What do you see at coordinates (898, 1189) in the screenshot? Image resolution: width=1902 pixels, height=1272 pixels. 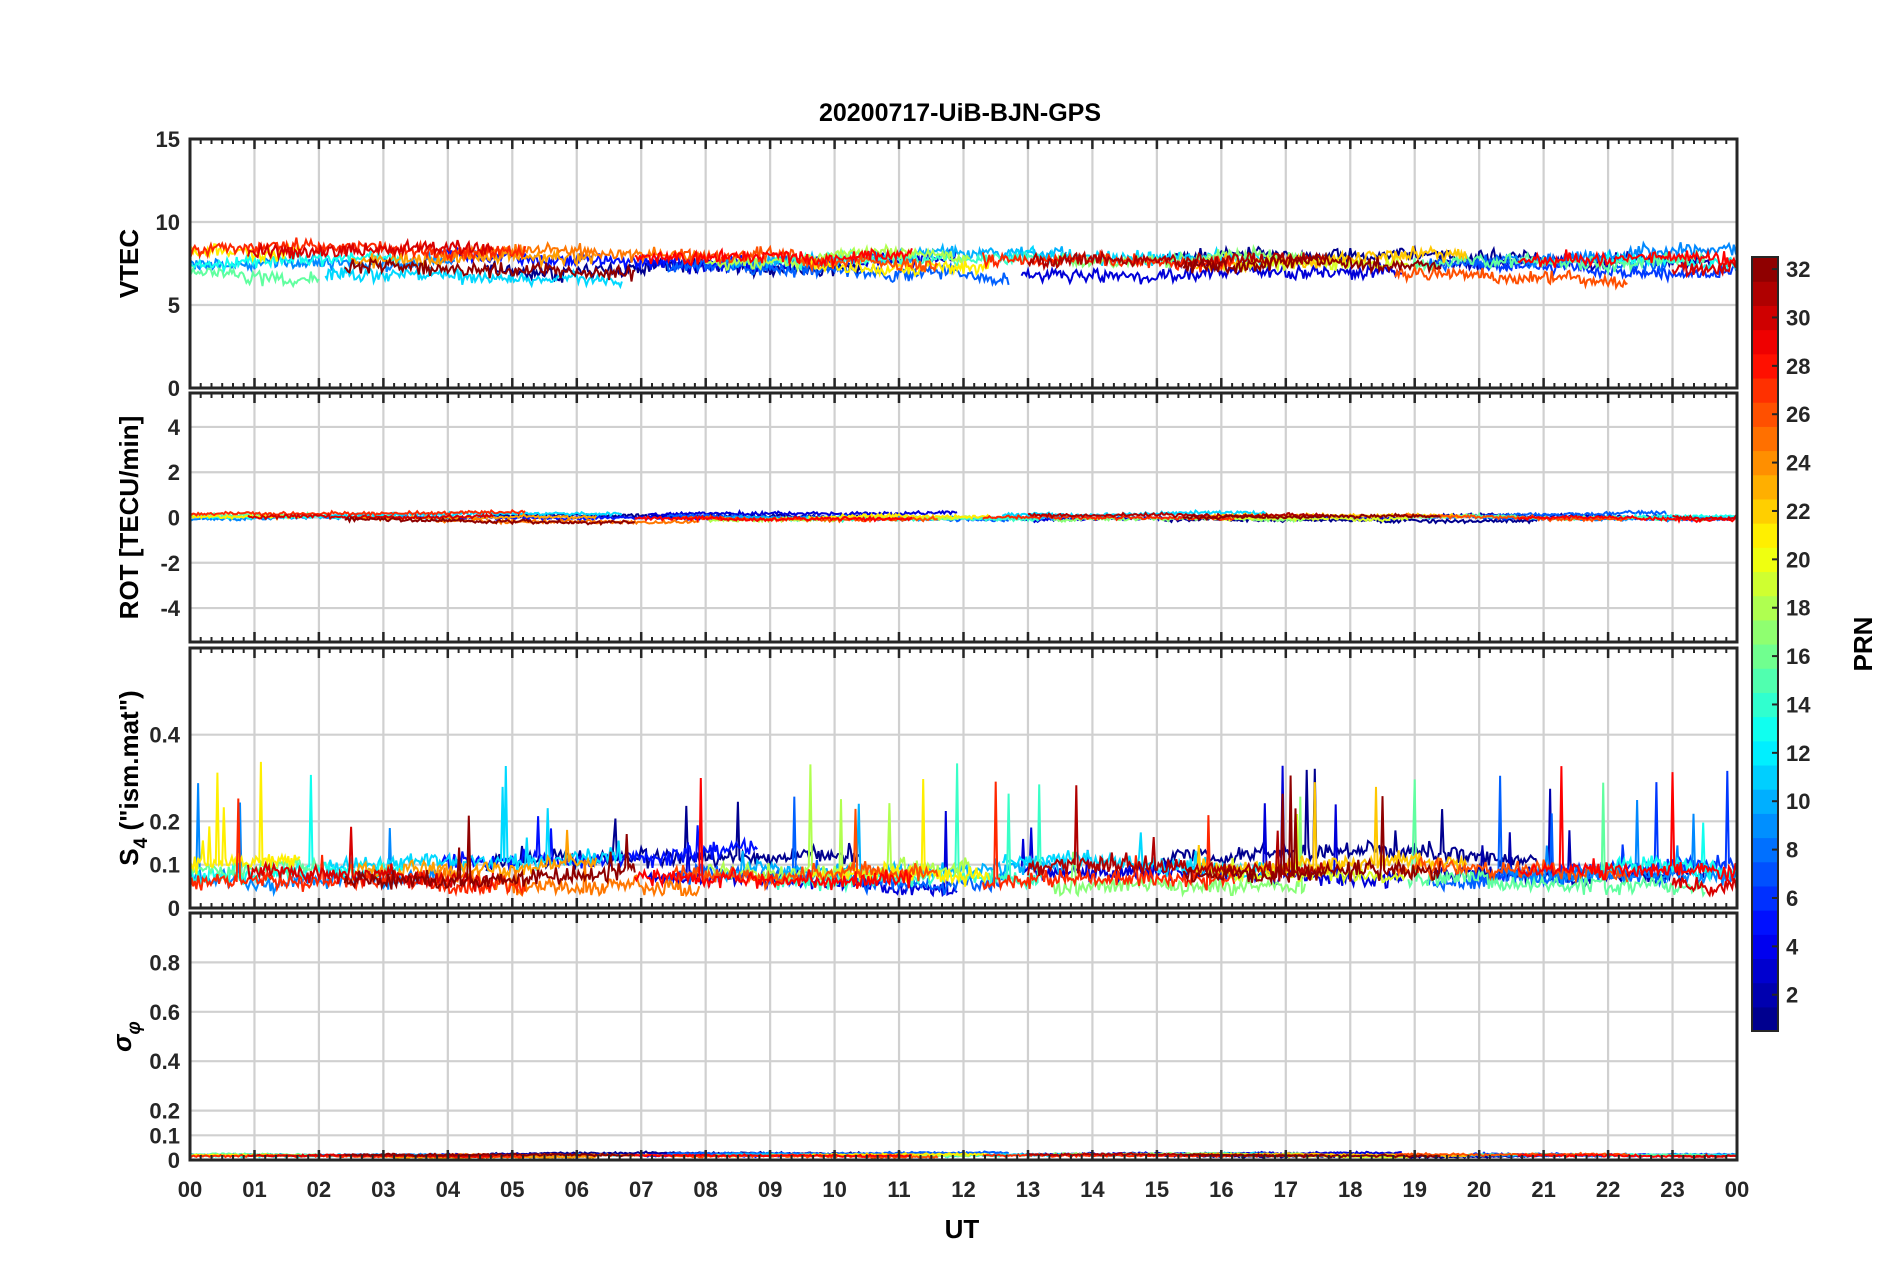 I see `x-tick-label: 11` at bounding box center [898, 1189].